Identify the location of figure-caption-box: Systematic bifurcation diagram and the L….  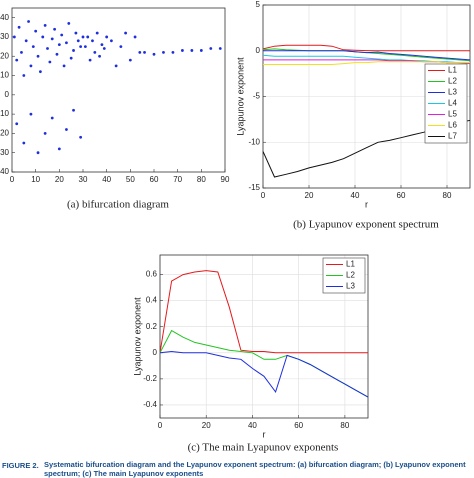
(255, 469).